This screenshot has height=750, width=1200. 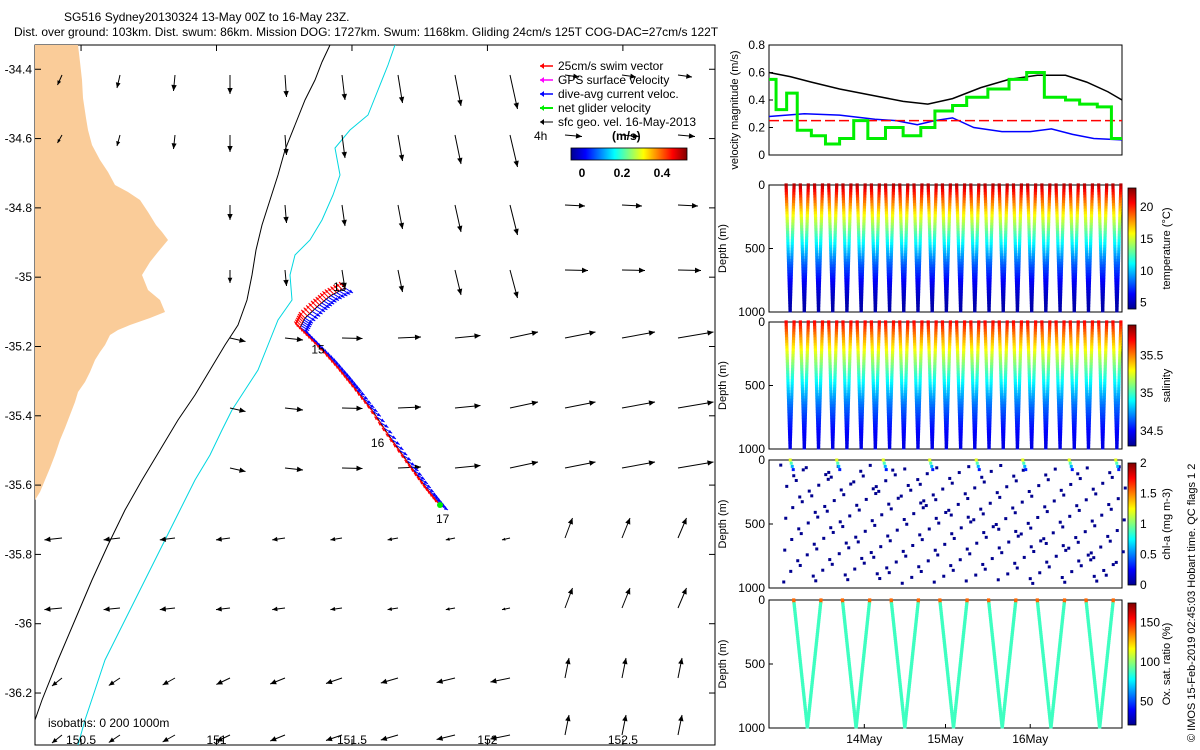 What do you see at coordinates (314, 304) in the screenshot?
I see `swim-arrow` at bounding box center [314, 304].